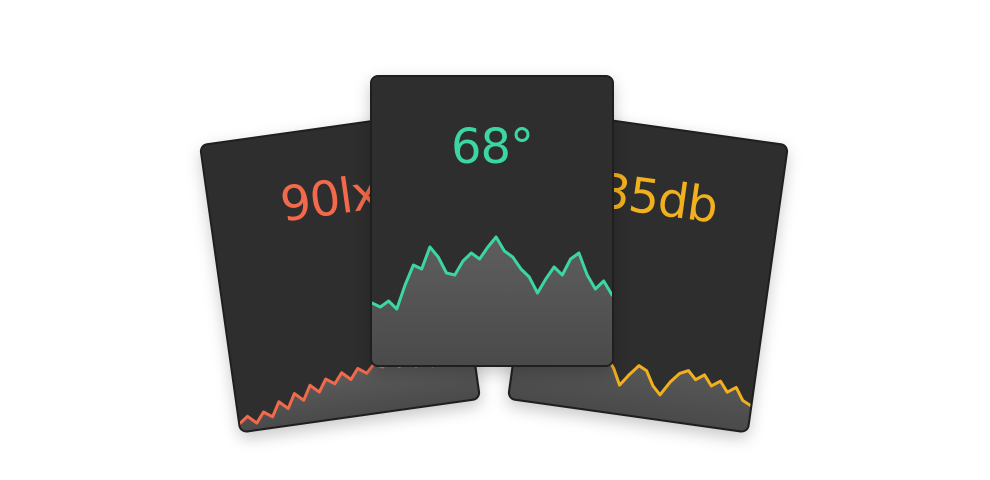  I want to click on temperature-card: 68°, so click(492, 221).